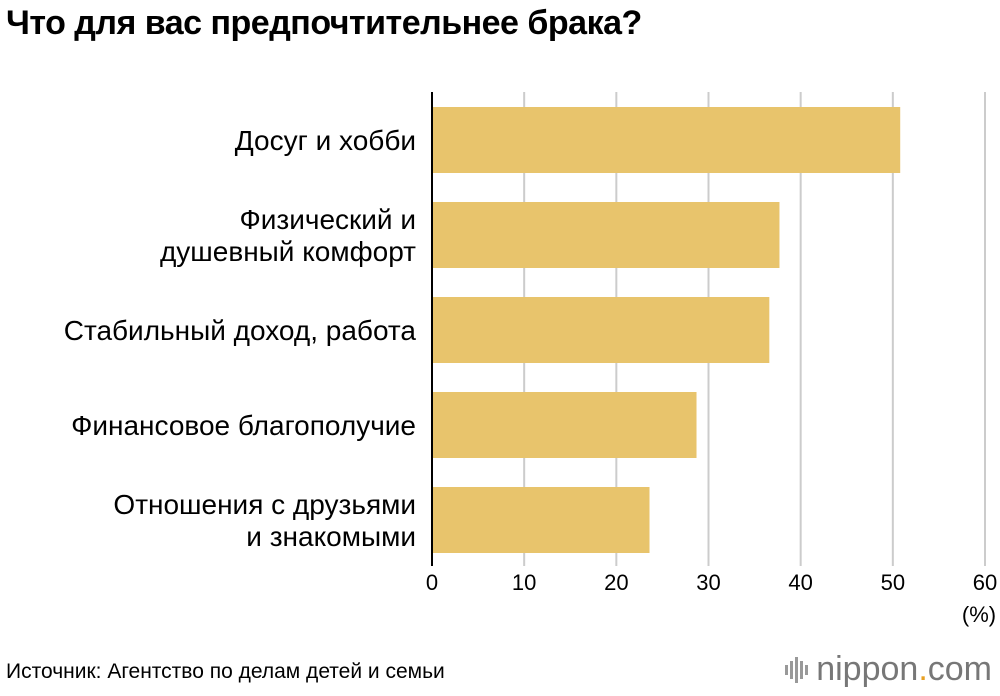  I want to click on brand-name: nippon, so click(867, 669).